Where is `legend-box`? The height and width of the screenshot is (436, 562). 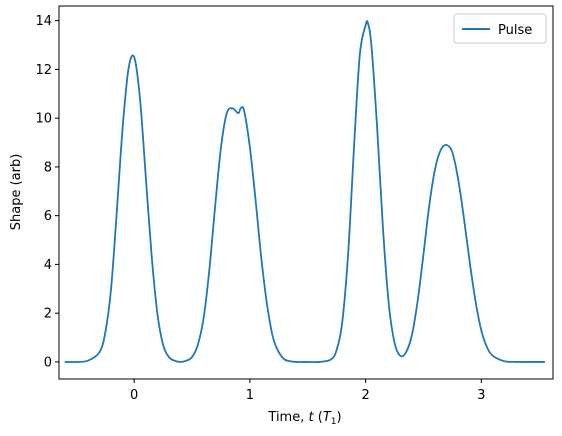 legend-box is located at coordinates (500, 28).